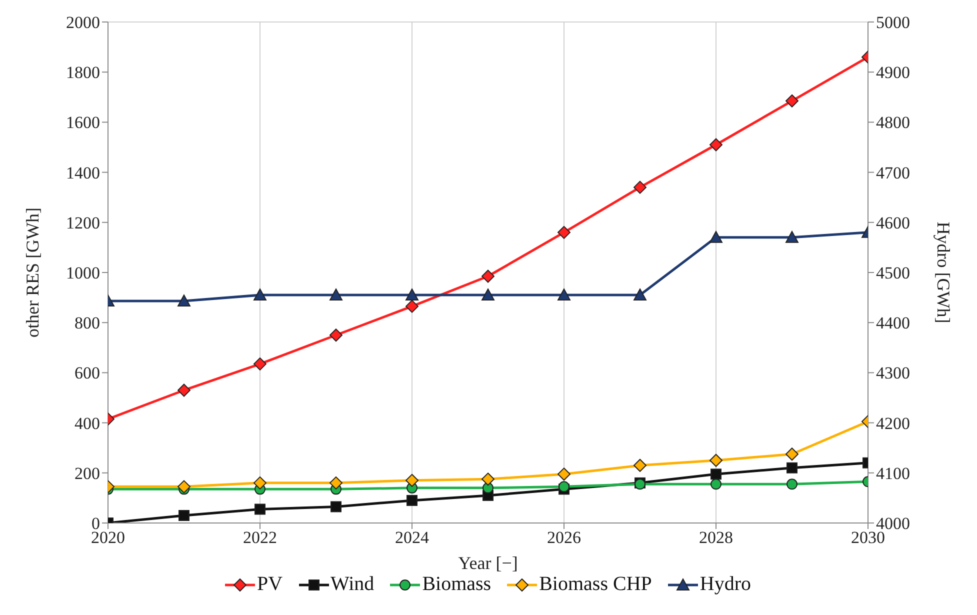 The width and height of the screenshot is (977, 615). Describe the element at coordinates (83, 22) in the screenshot. I see `y-tick-label: 2000` at that location.